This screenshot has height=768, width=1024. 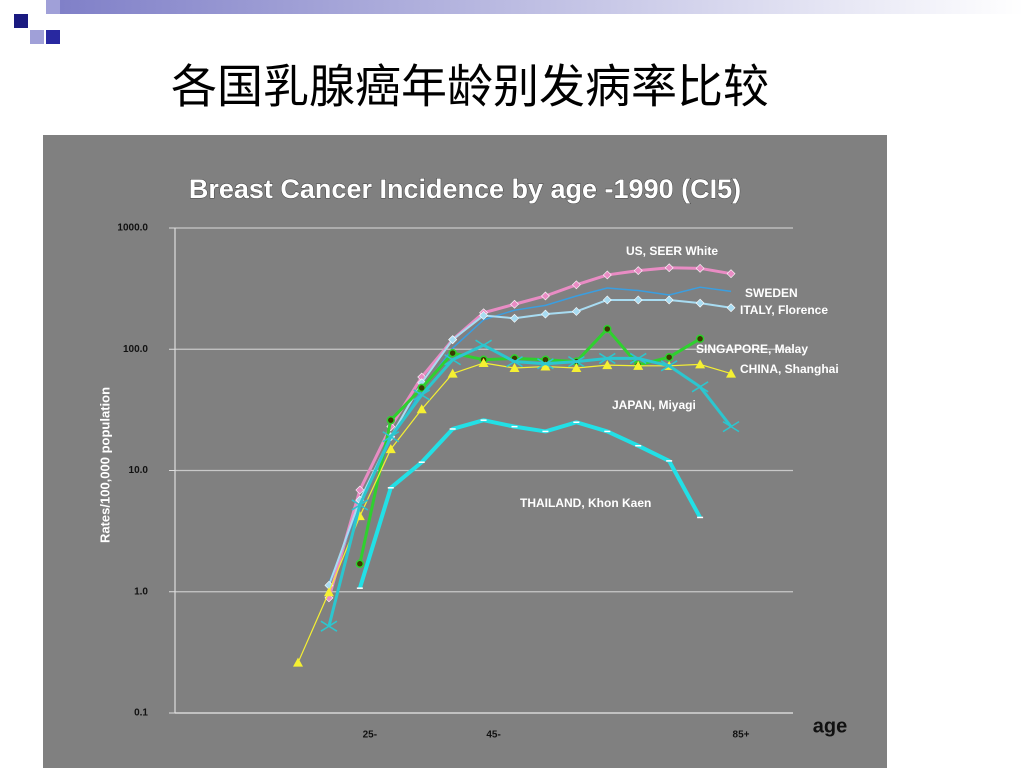 What do you see at coordinates (135, 349) in the screenshot?
I see `y-tick-label: 100.0` at bounding box center [135, 349].